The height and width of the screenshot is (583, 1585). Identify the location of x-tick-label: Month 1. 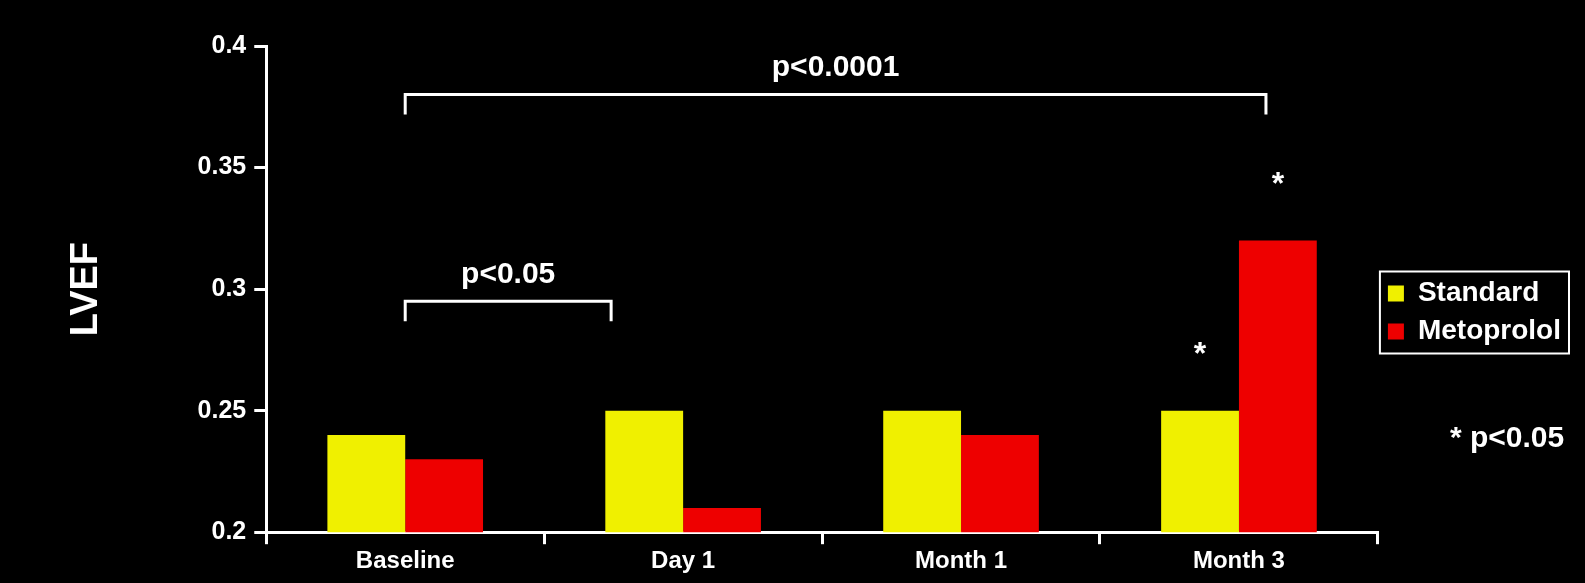
(961, 560).